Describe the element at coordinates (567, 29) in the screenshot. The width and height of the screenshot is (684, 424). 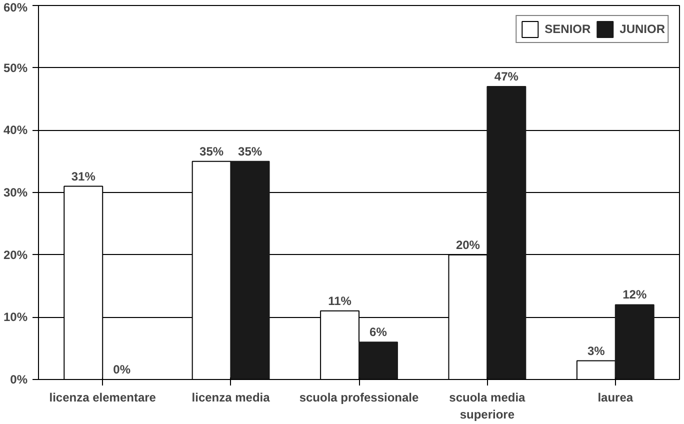
I see `legend-label: SENIOR` at that location.